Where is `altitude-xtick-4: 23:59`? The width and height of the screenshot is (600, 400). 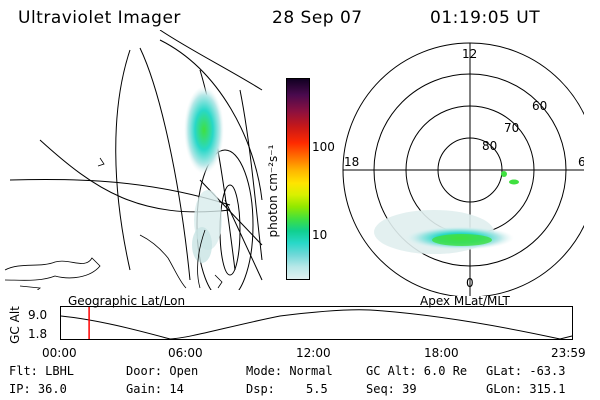
altitude-xtick-4: 23:59 is located at coordinates (568, 353).